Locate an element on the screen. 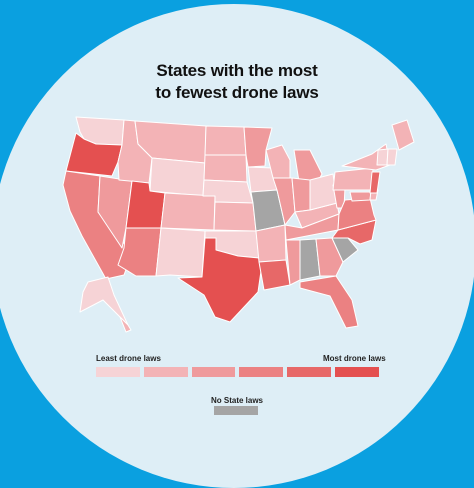  title-line-2: to fewest drone laws is located at coordinates (237, 92).